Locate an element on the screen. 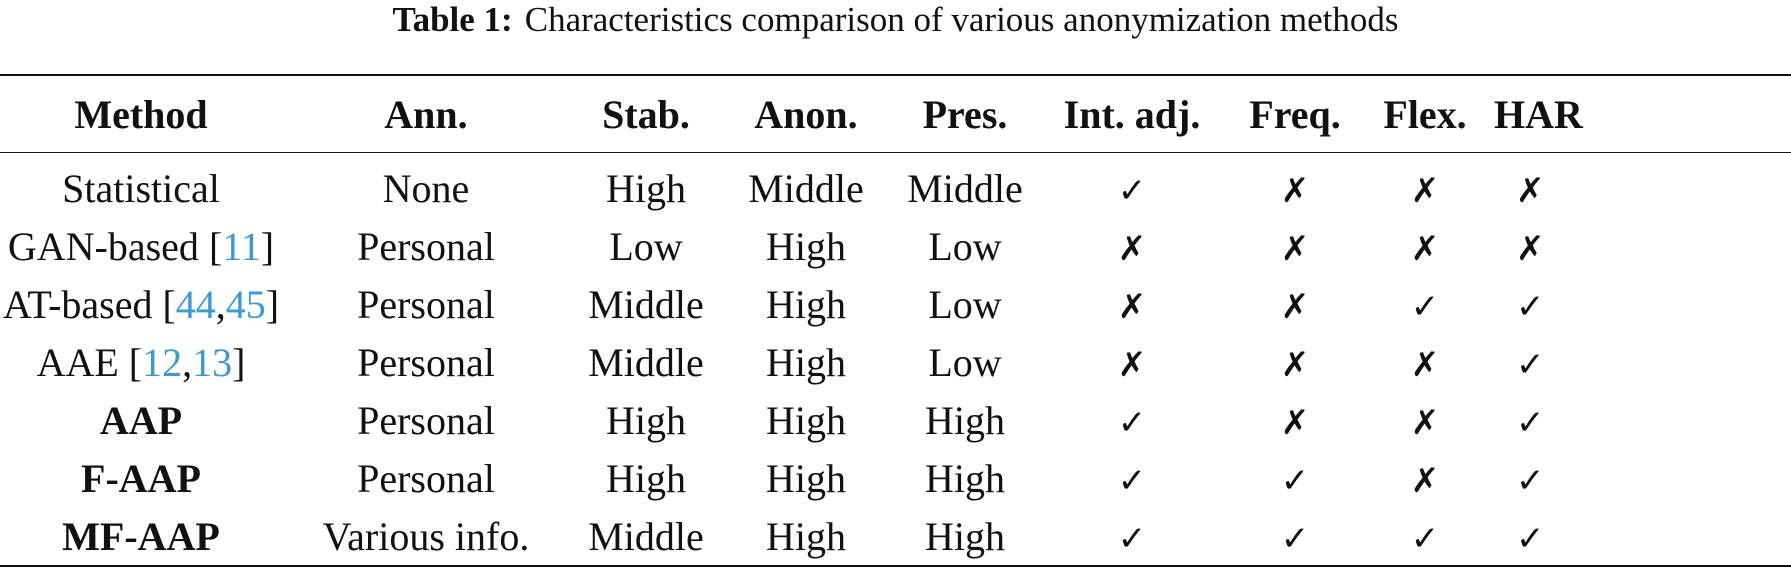 This screenshot has height=574, width=1791. method-name: AAP is located at coordinates (141, 420).